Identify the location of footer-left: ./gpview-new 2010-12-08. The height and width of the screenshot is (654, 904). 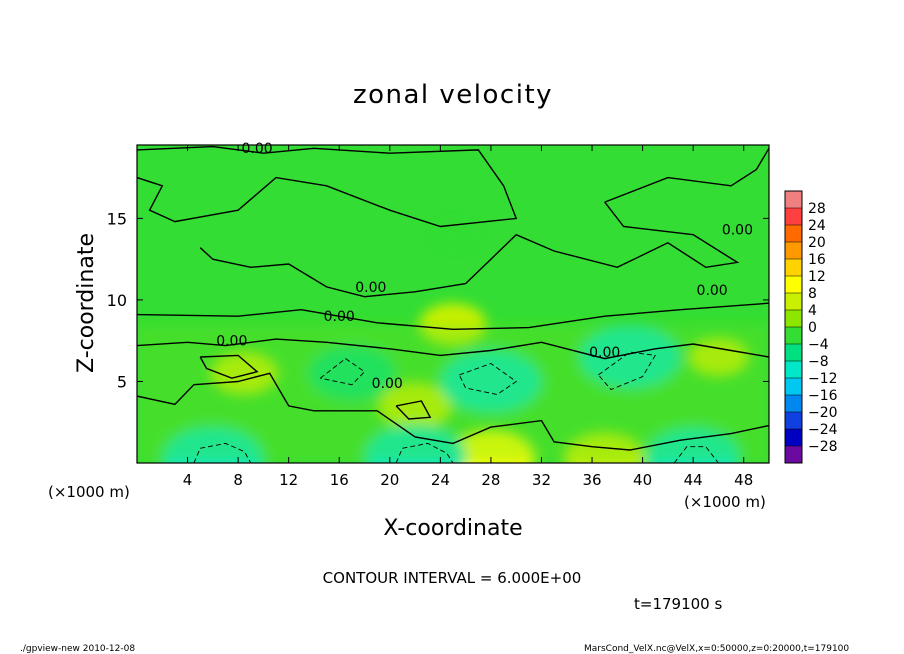
(77, 649).